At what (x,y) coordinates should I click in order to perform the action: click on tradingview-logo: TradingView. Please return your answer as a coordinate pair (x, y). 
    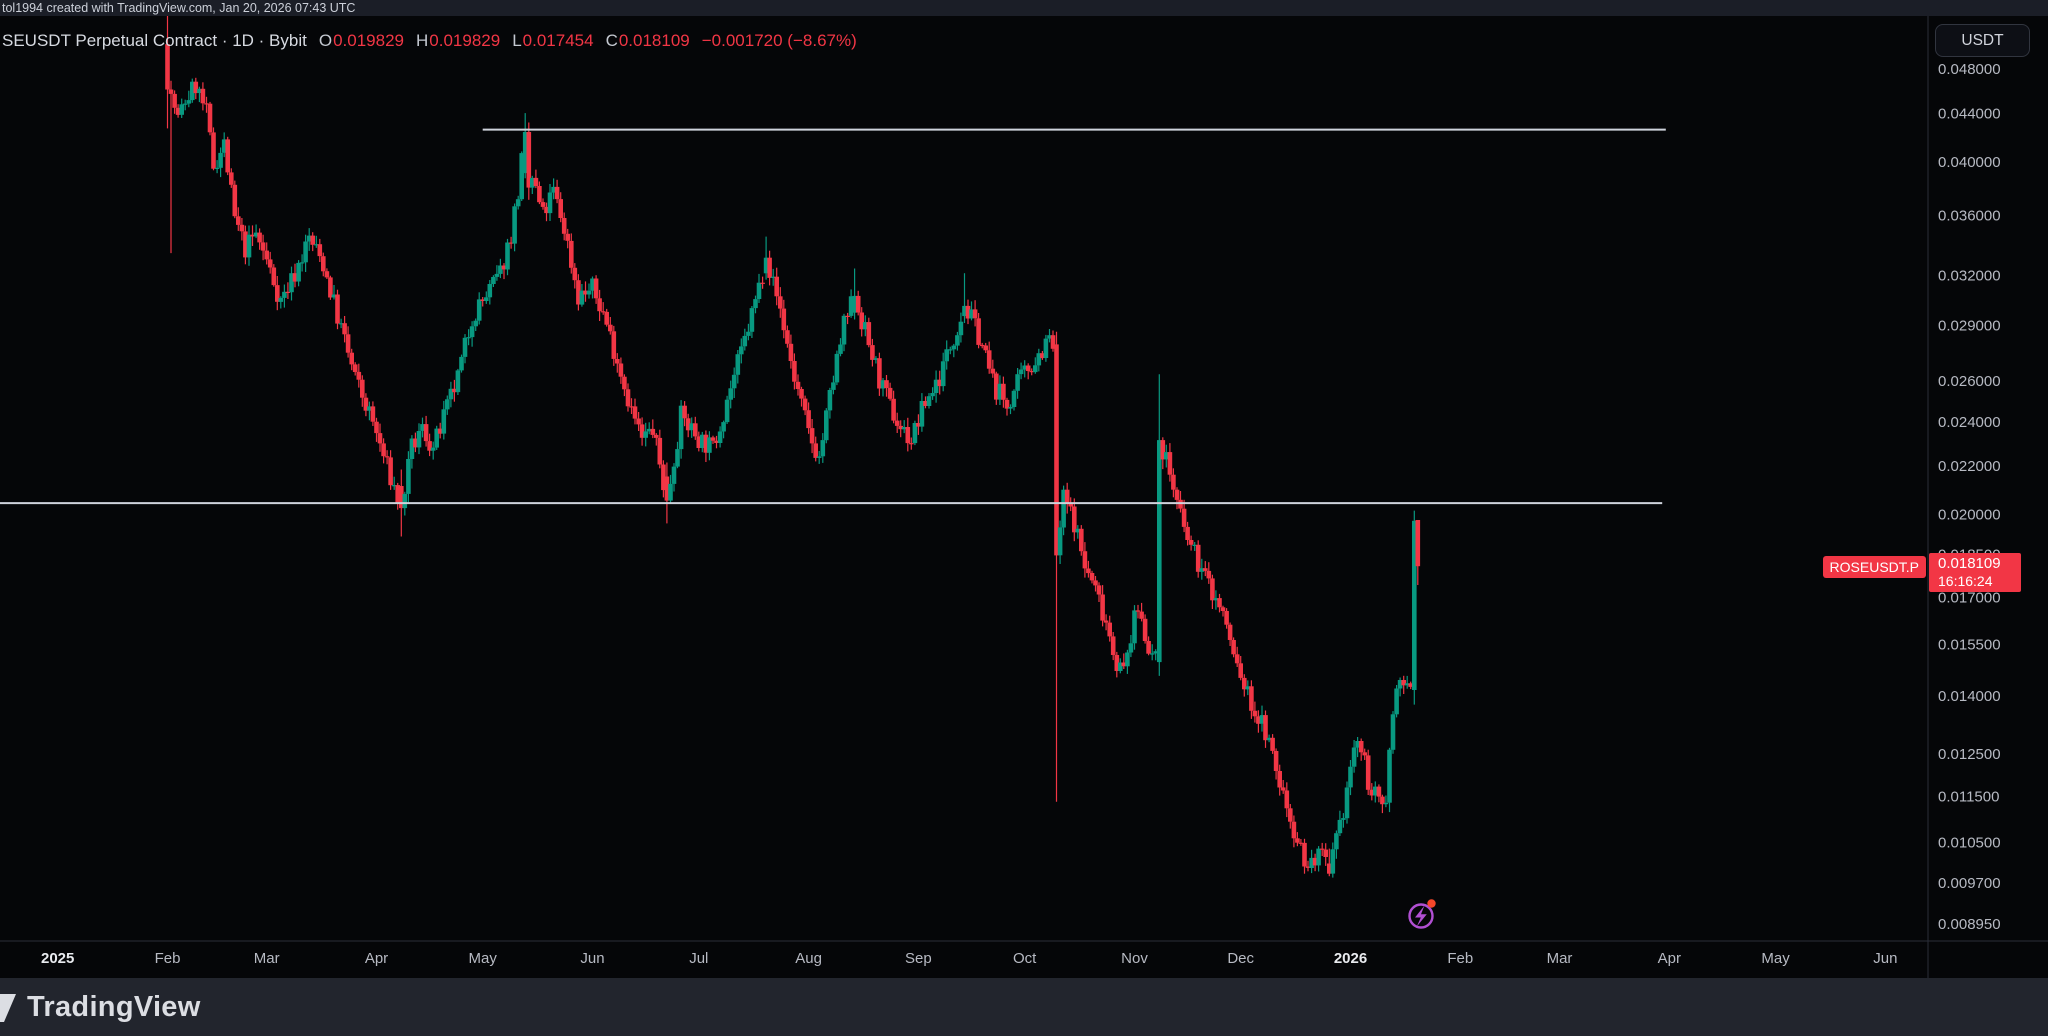
    Looking at the image, I should click on (100, 1007).